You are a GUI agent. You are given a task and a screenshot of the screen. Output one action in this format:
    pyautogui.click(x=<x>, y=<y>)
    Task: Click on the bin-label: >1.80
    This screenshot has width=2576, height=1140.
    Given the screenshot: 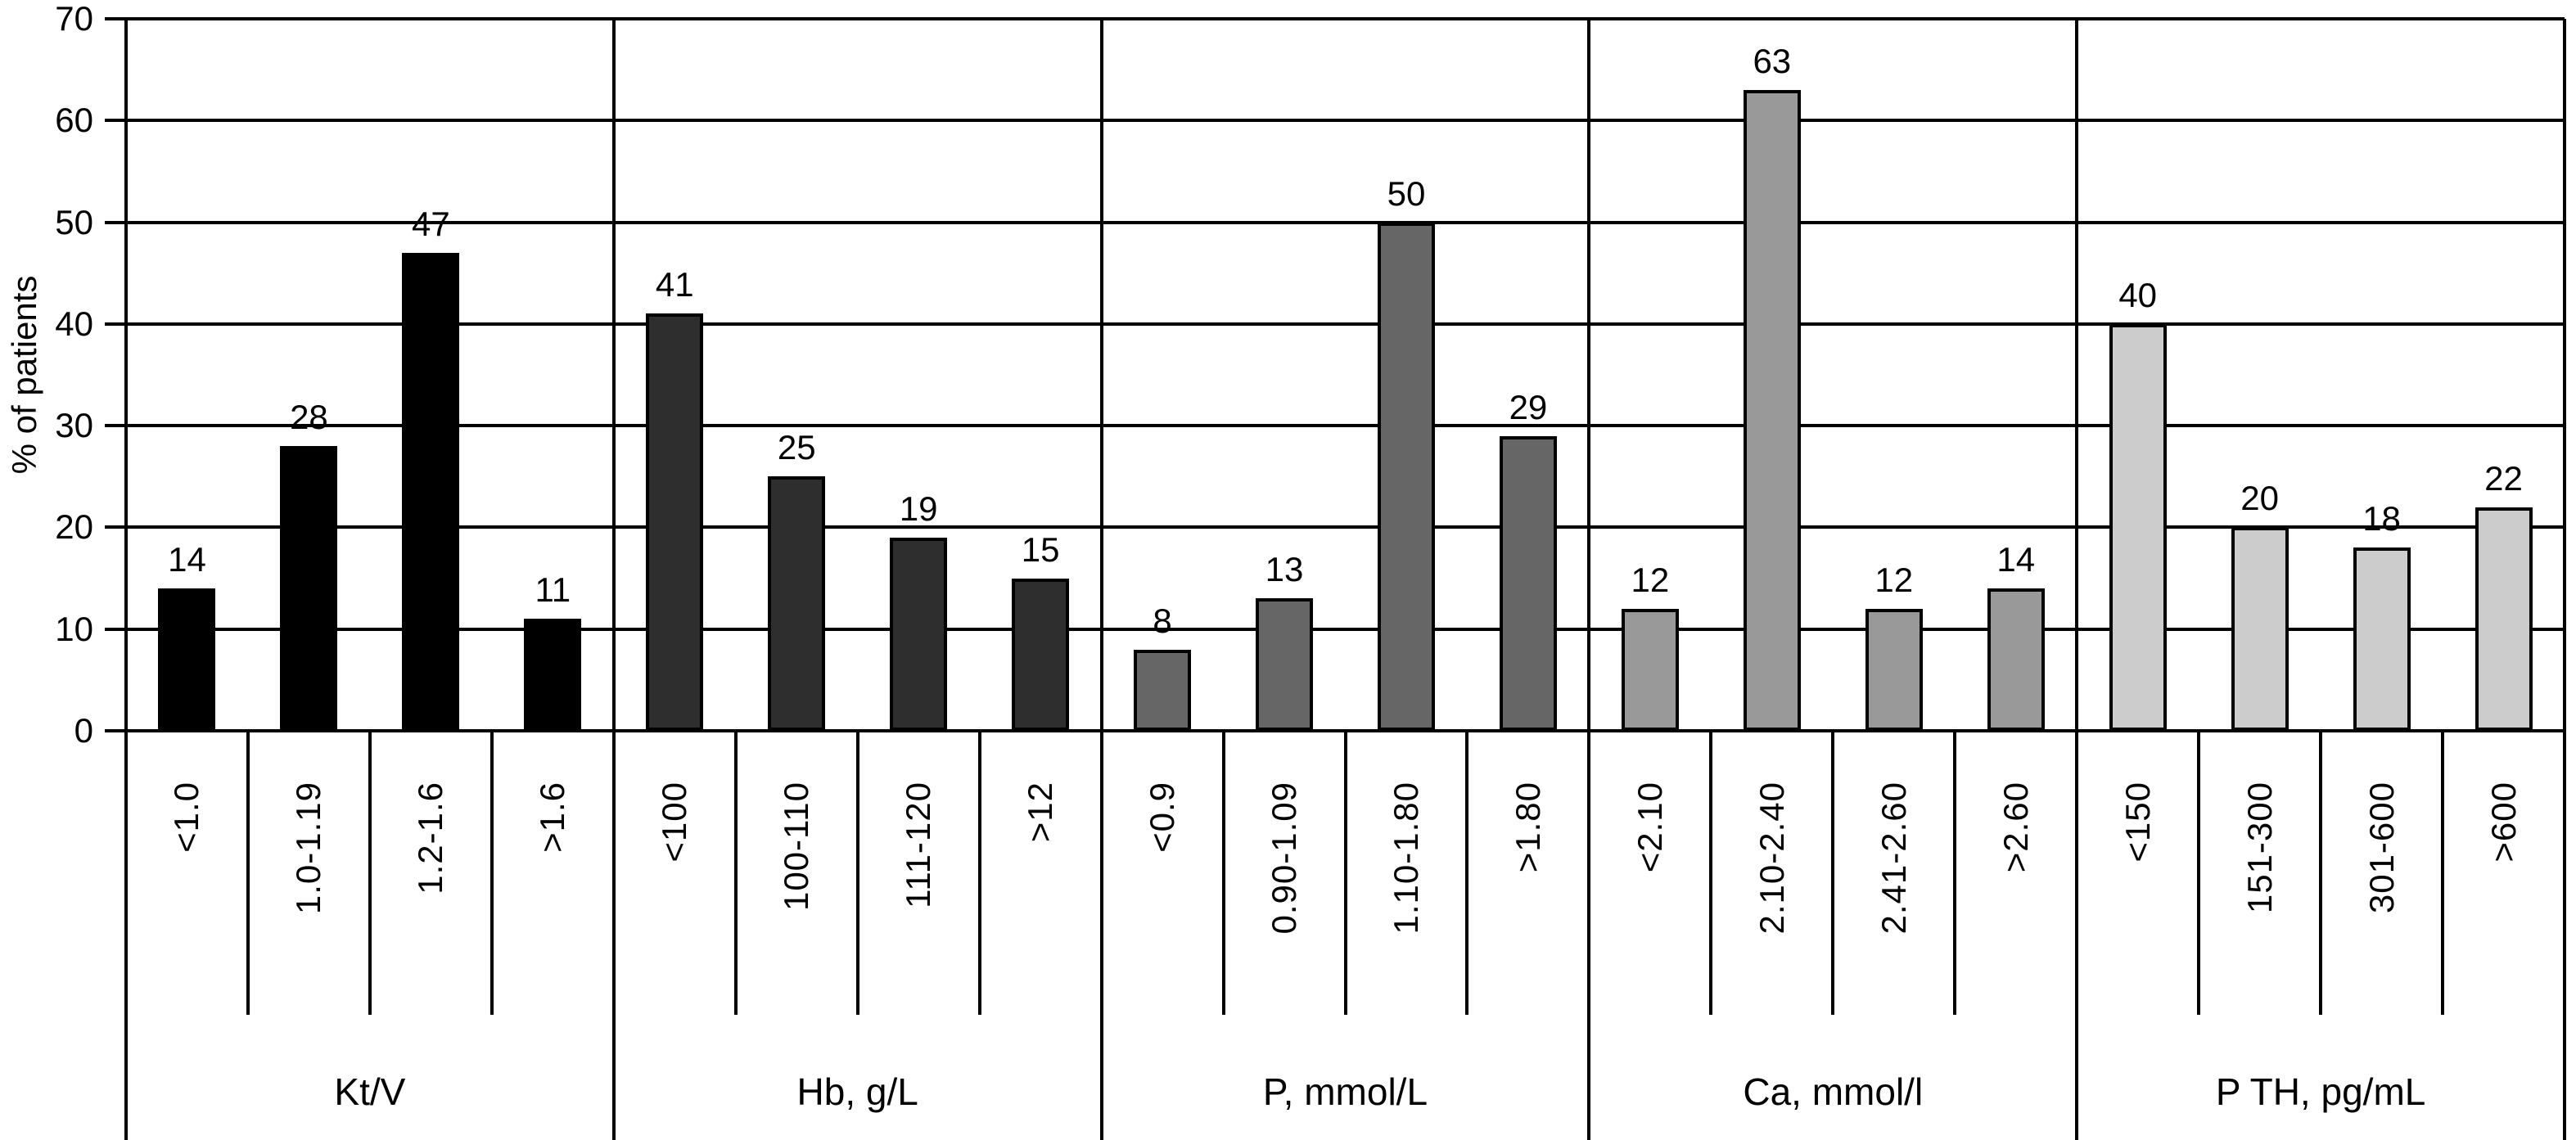 What is the action you would take?
    pyautogui.click(x=1527, y=827)
    